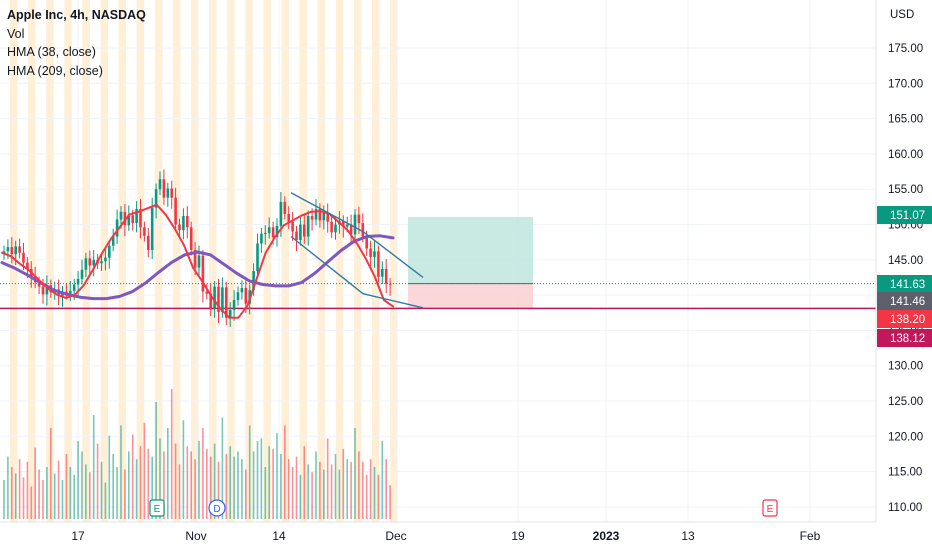 The image size is (932, 550). Describe the element at coordinates (905, 508) in the screenshot. I see `y-tick-label: 110.00` at that location.